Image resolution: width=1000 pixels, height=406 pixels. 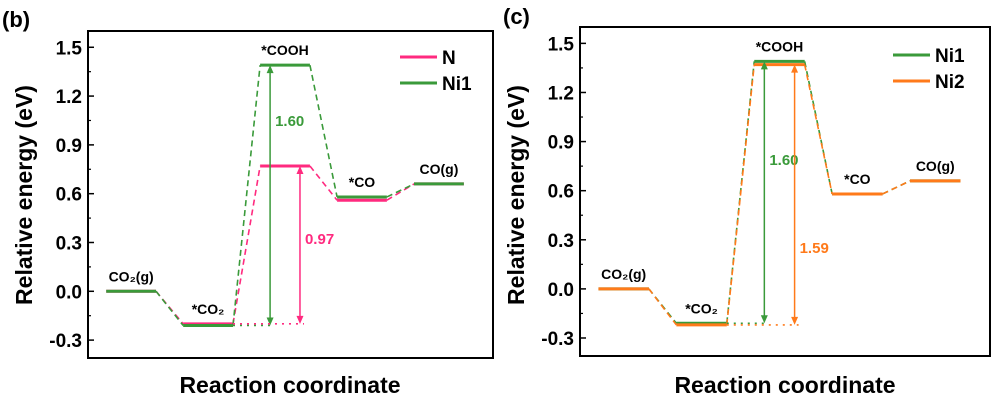 I want to click on barrier-value-label: 1.59, so click(x=814, y=248).